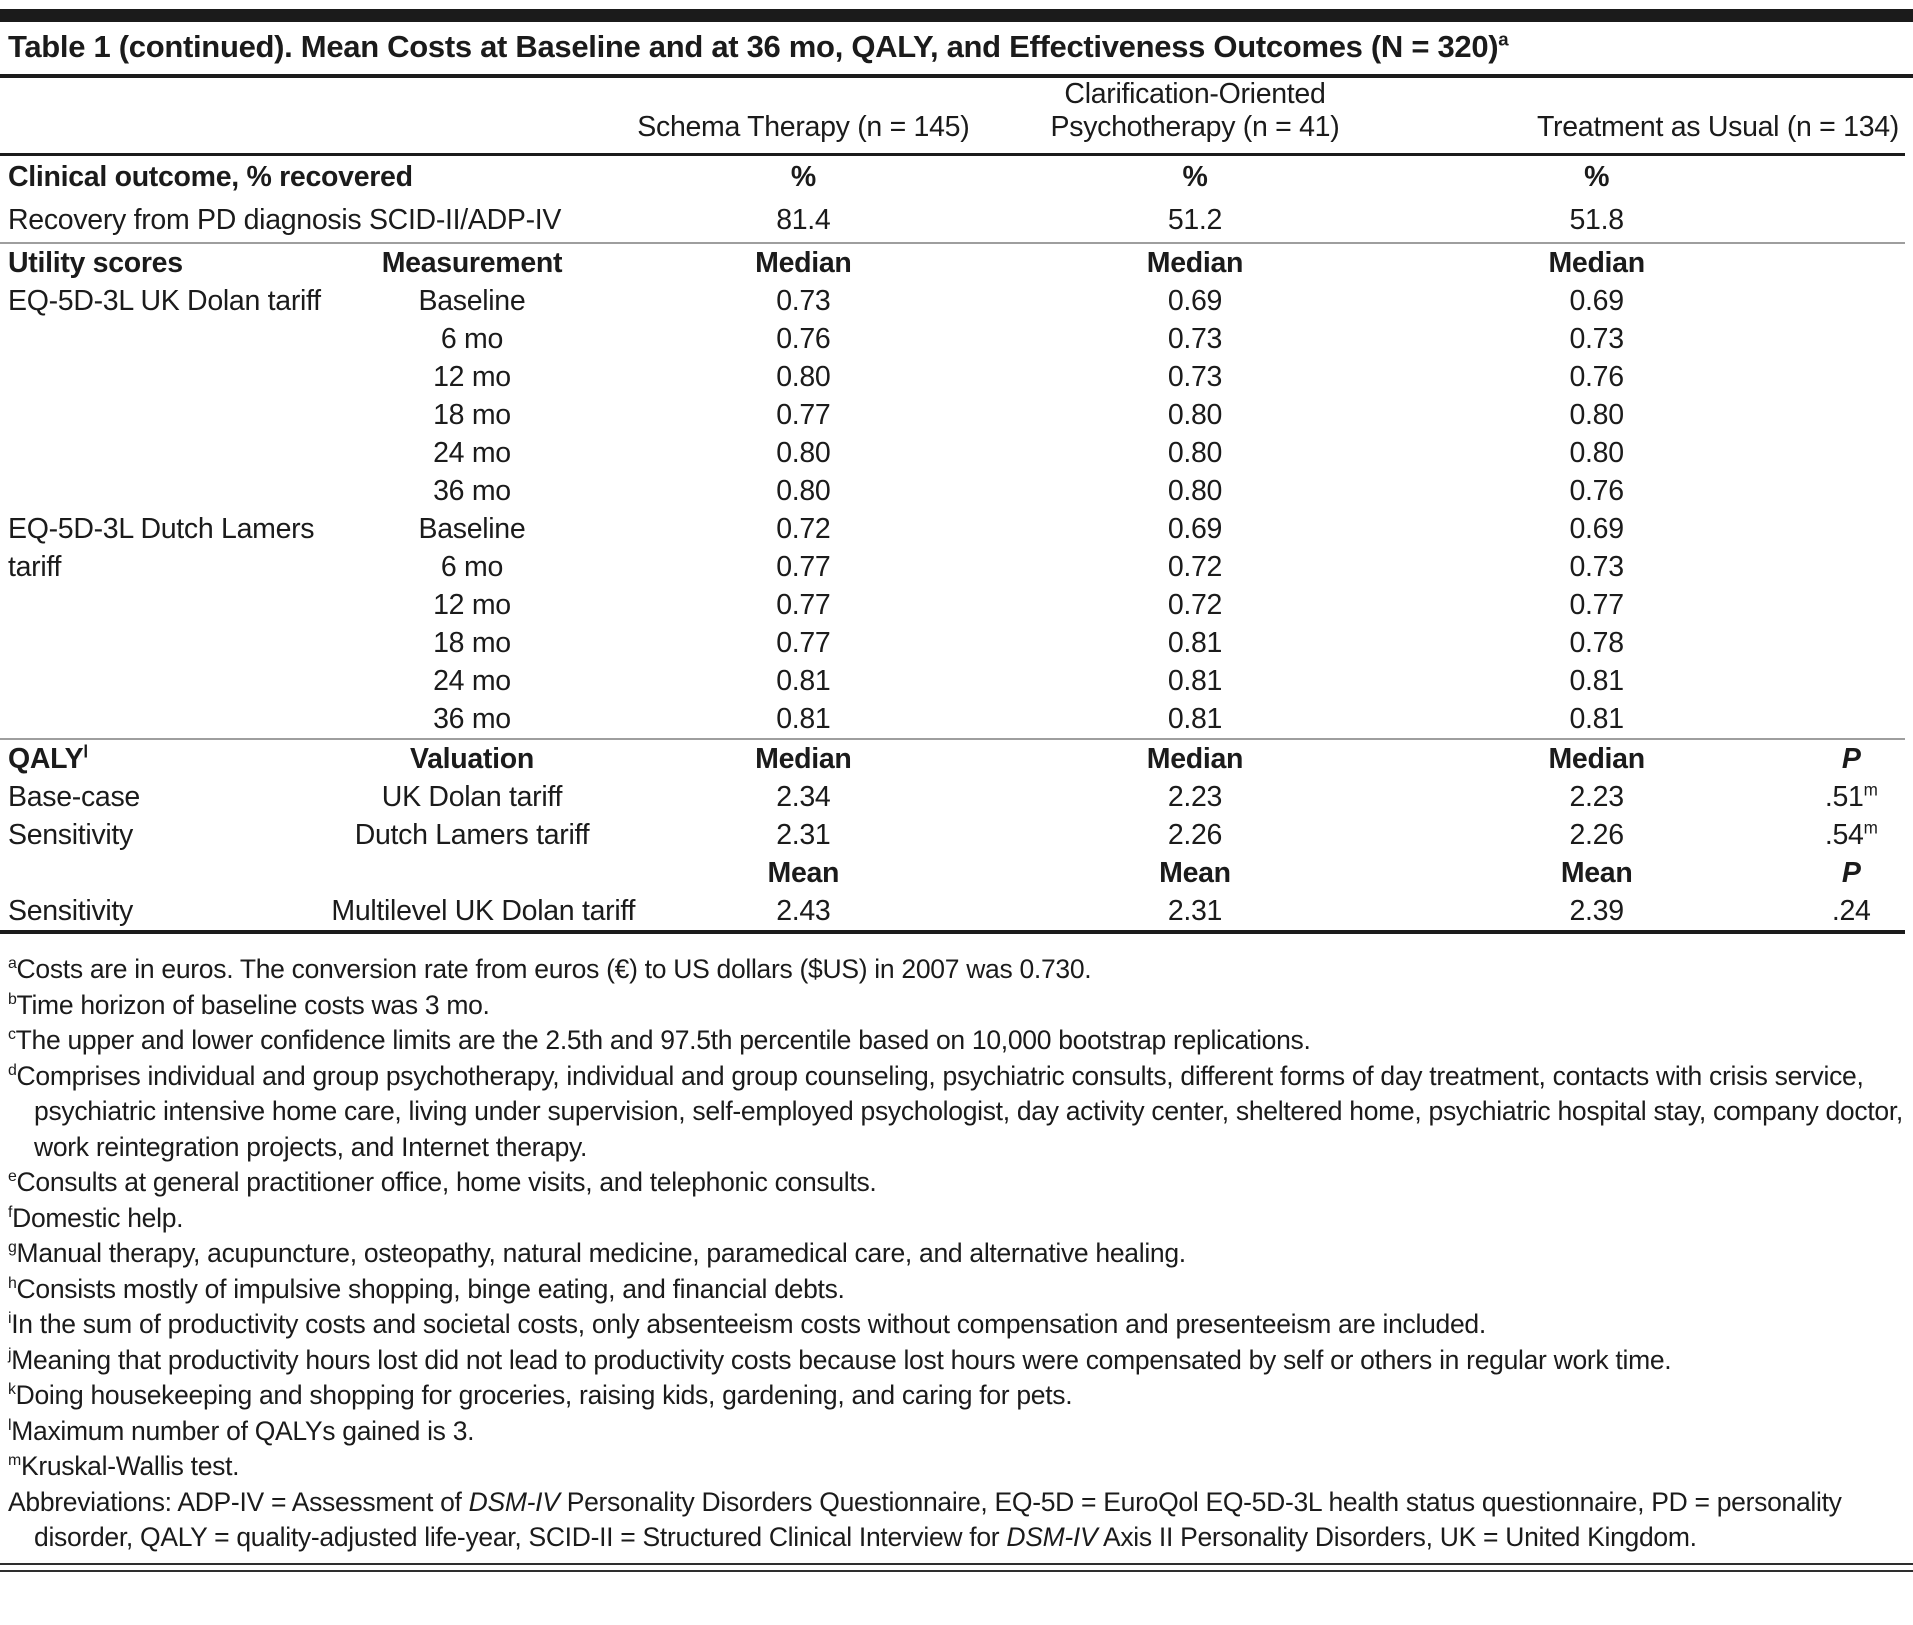  I want to click on value-cell: 0.78, so click(1597, 642).